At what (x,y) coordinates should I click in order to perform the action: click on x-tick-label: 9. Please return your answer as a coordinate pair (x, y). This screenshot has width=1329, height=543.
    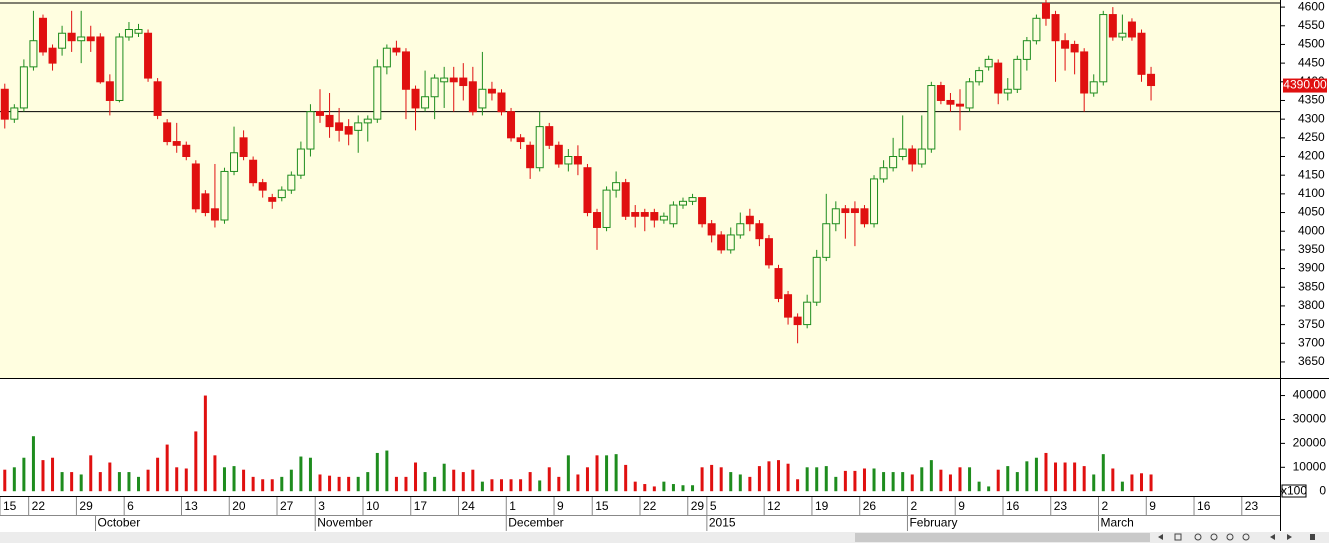
    Looking at the image, I should click on (560, 506).